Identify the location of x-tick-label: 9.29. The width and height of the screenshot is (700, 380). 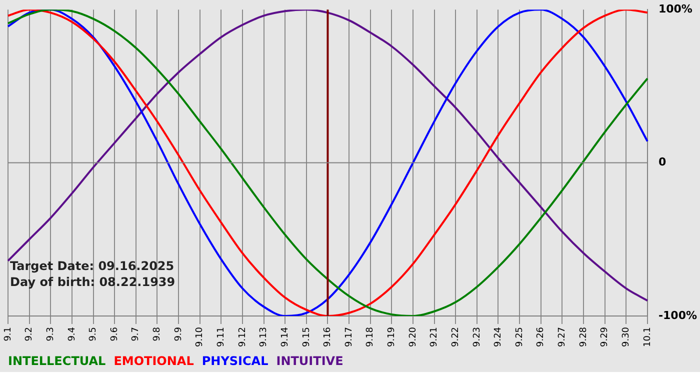
(605, 337).